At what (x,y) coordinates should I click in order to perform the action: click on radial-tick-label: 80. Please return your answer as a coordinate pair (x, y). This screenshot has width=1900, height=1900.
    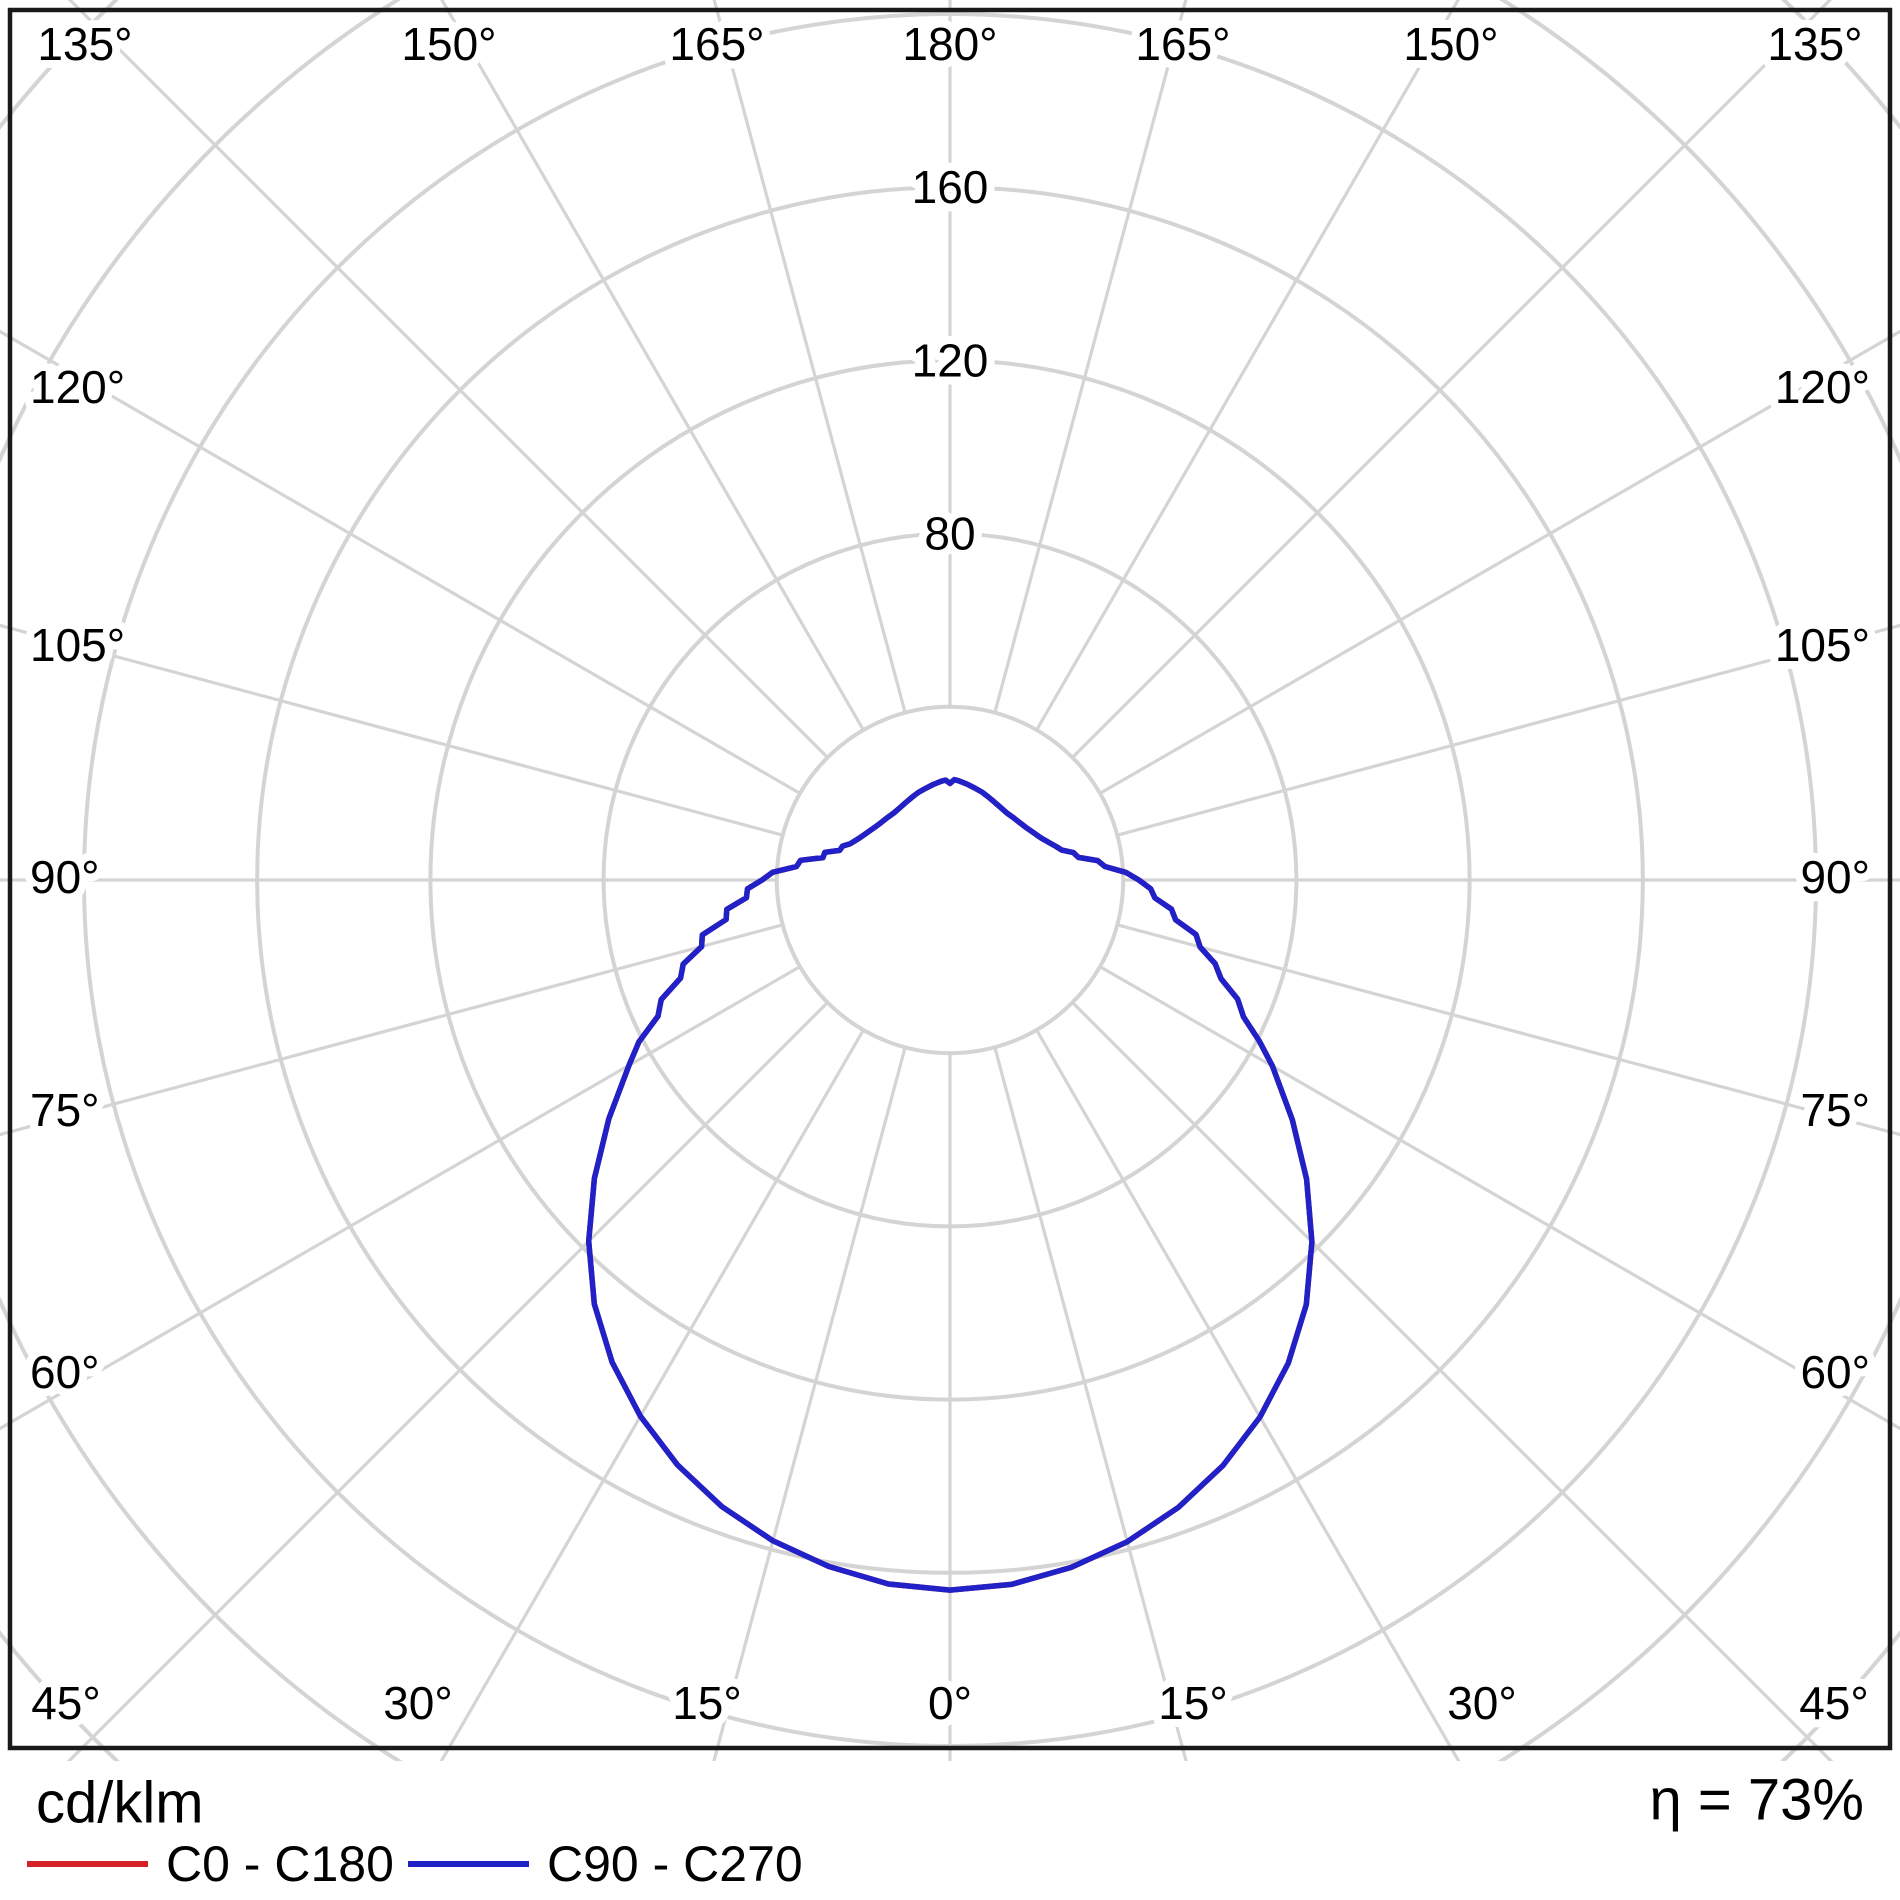
    Looking at the image, I should click on (949, 534).